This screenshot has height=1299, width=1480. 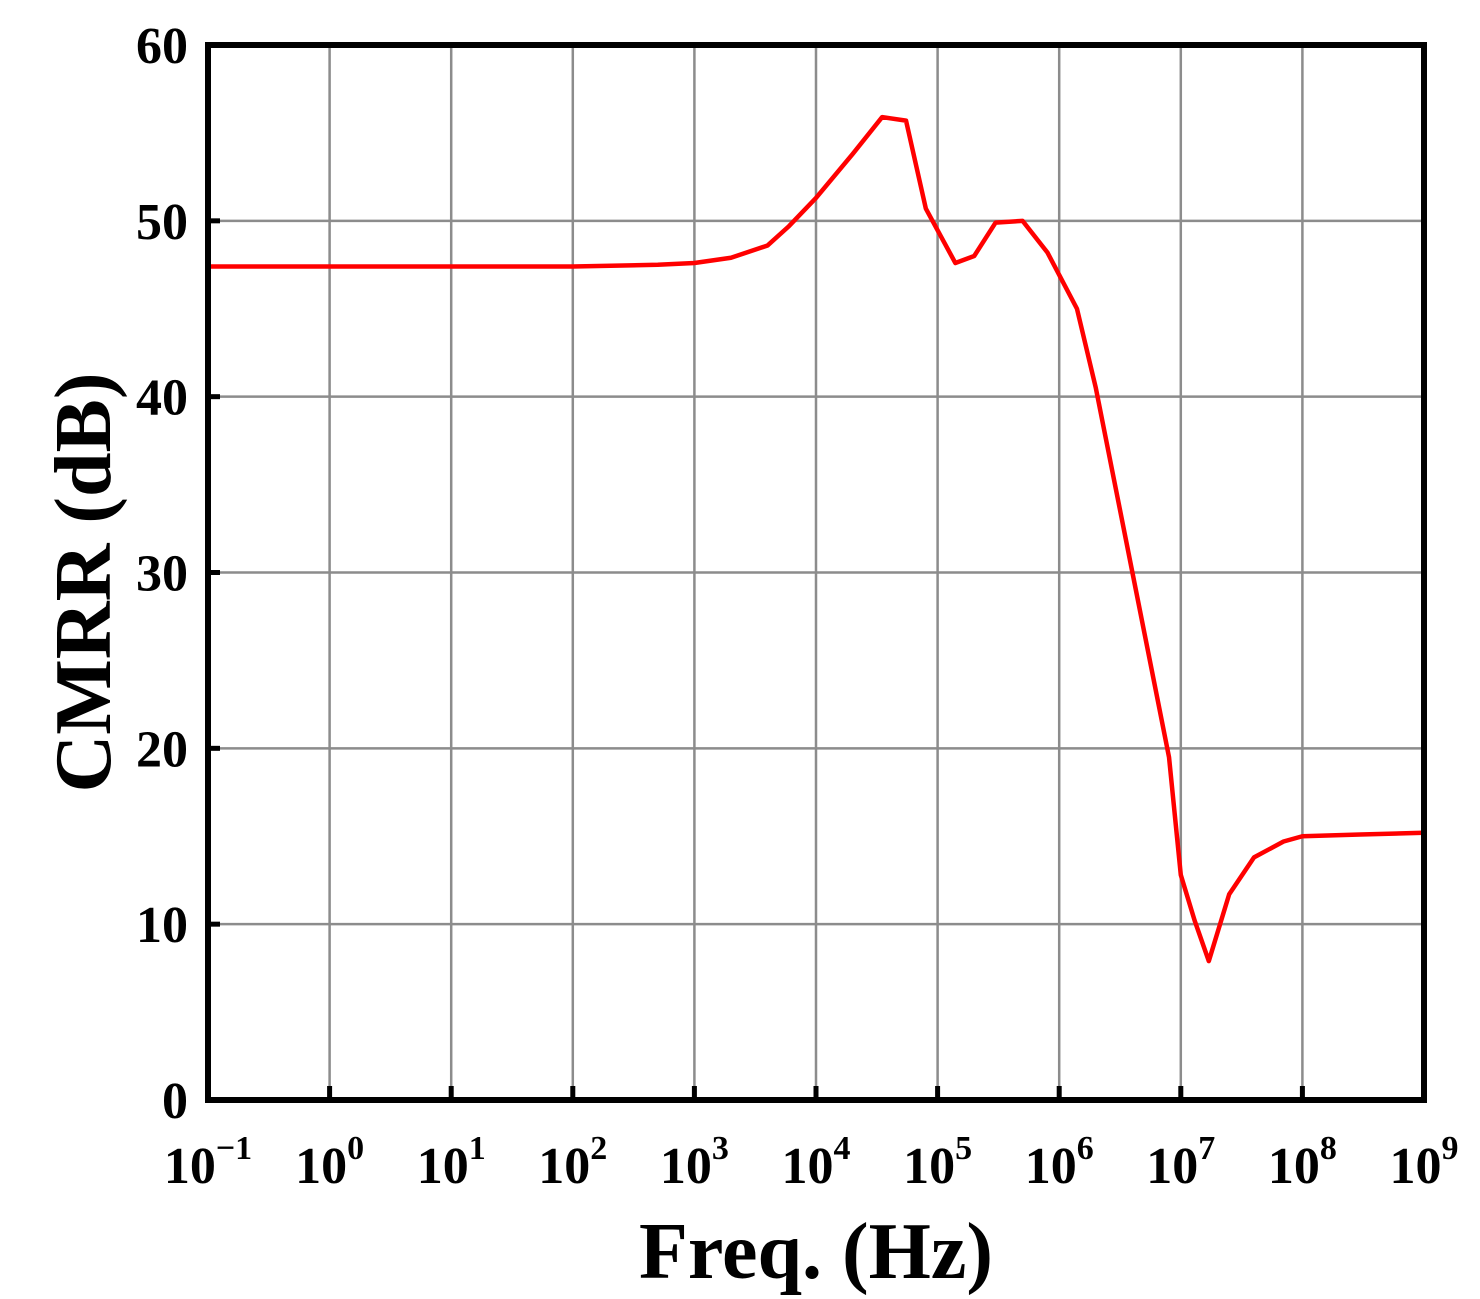 What do you see at coordinates (451, 1162) in the screenshot?
I see `x-tick-label: 10¹` at bounding box center [451, 1162].